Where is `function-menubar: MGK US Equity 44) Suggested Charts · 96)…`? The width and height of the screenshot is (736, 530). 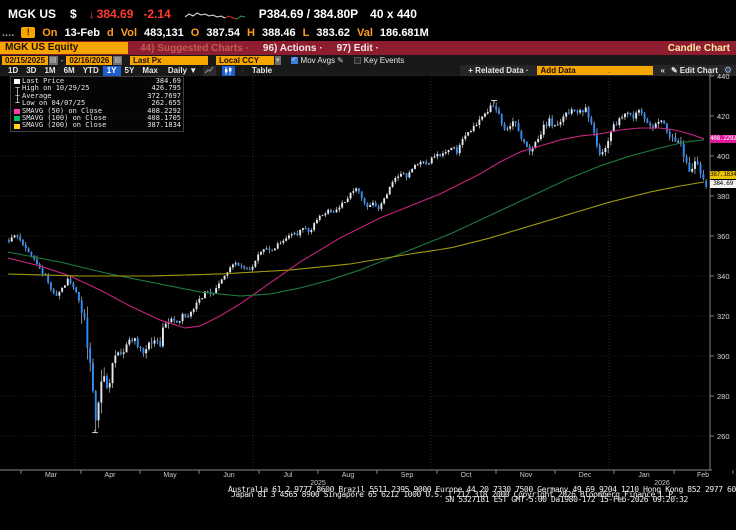 function-menubar: MGK US Equity 44) Suggested Charts · 96)… is located at coordinates (368, 48).